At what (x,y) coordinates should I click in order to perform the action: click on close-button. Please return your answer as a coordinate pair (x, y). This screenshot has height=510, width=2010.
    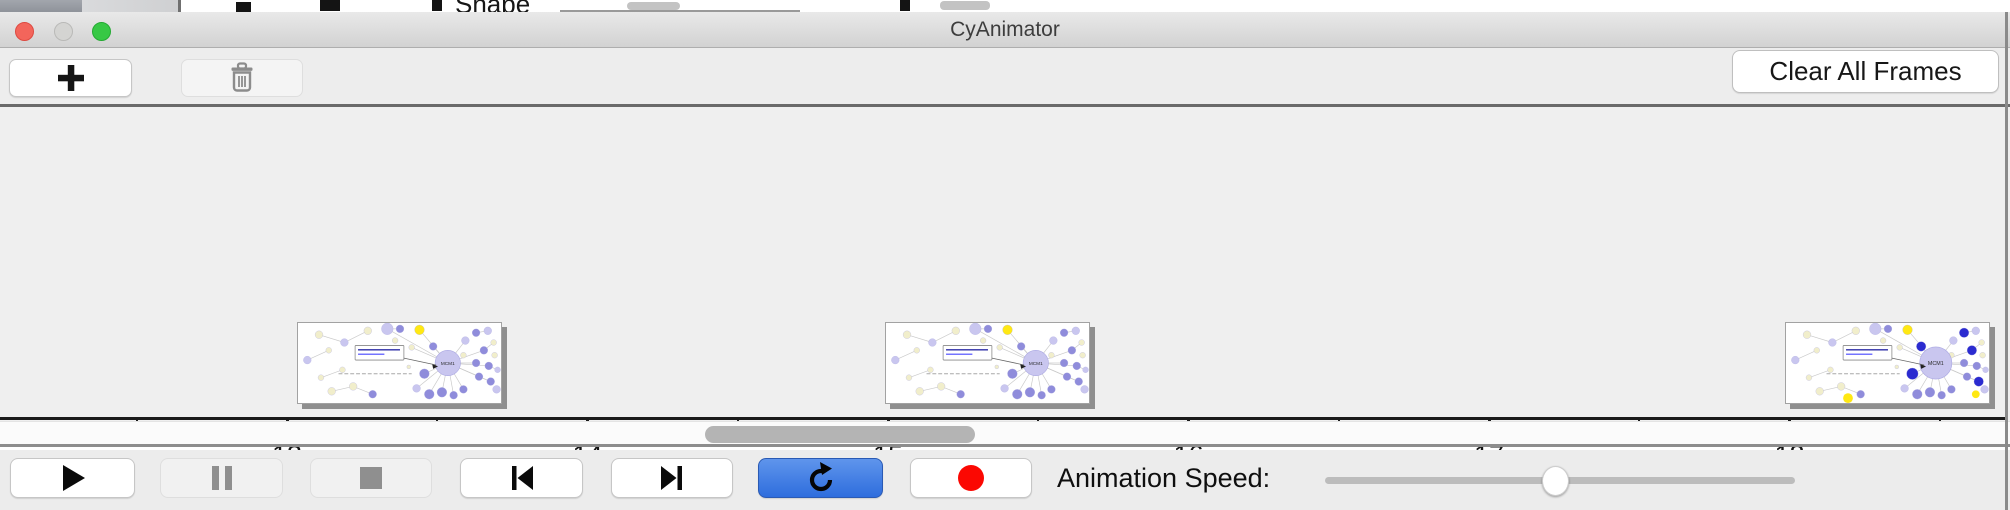
    Looking at the image, I should click on (24, 31).